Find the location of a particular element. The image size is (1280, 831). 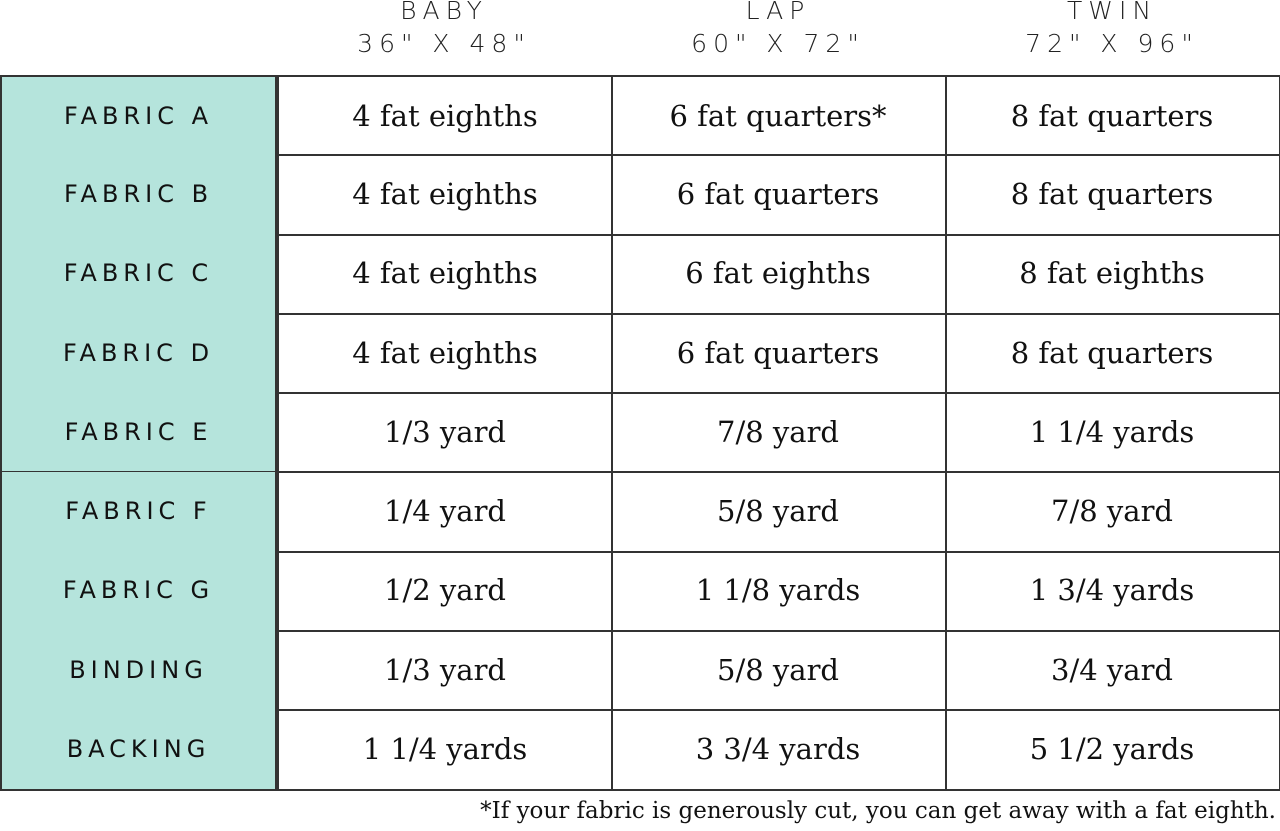

row-label: FABRIC A is located at coordinates (138, 116).